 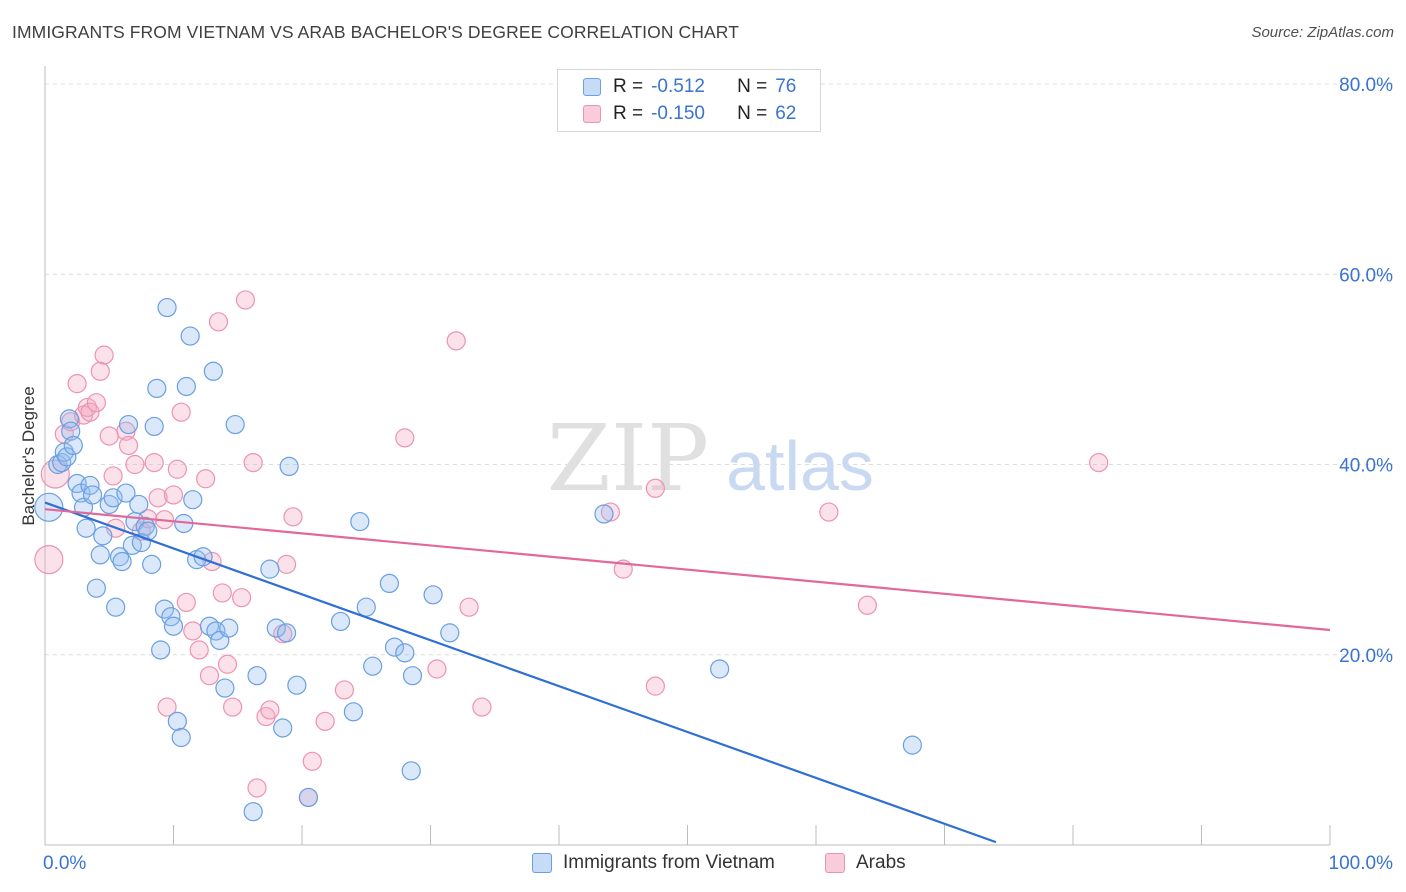 What do you see at coordinates (1366, 466) in the screenshot?
I see `y-tick-label: 40.0%` at bounding box center [1366, 466].